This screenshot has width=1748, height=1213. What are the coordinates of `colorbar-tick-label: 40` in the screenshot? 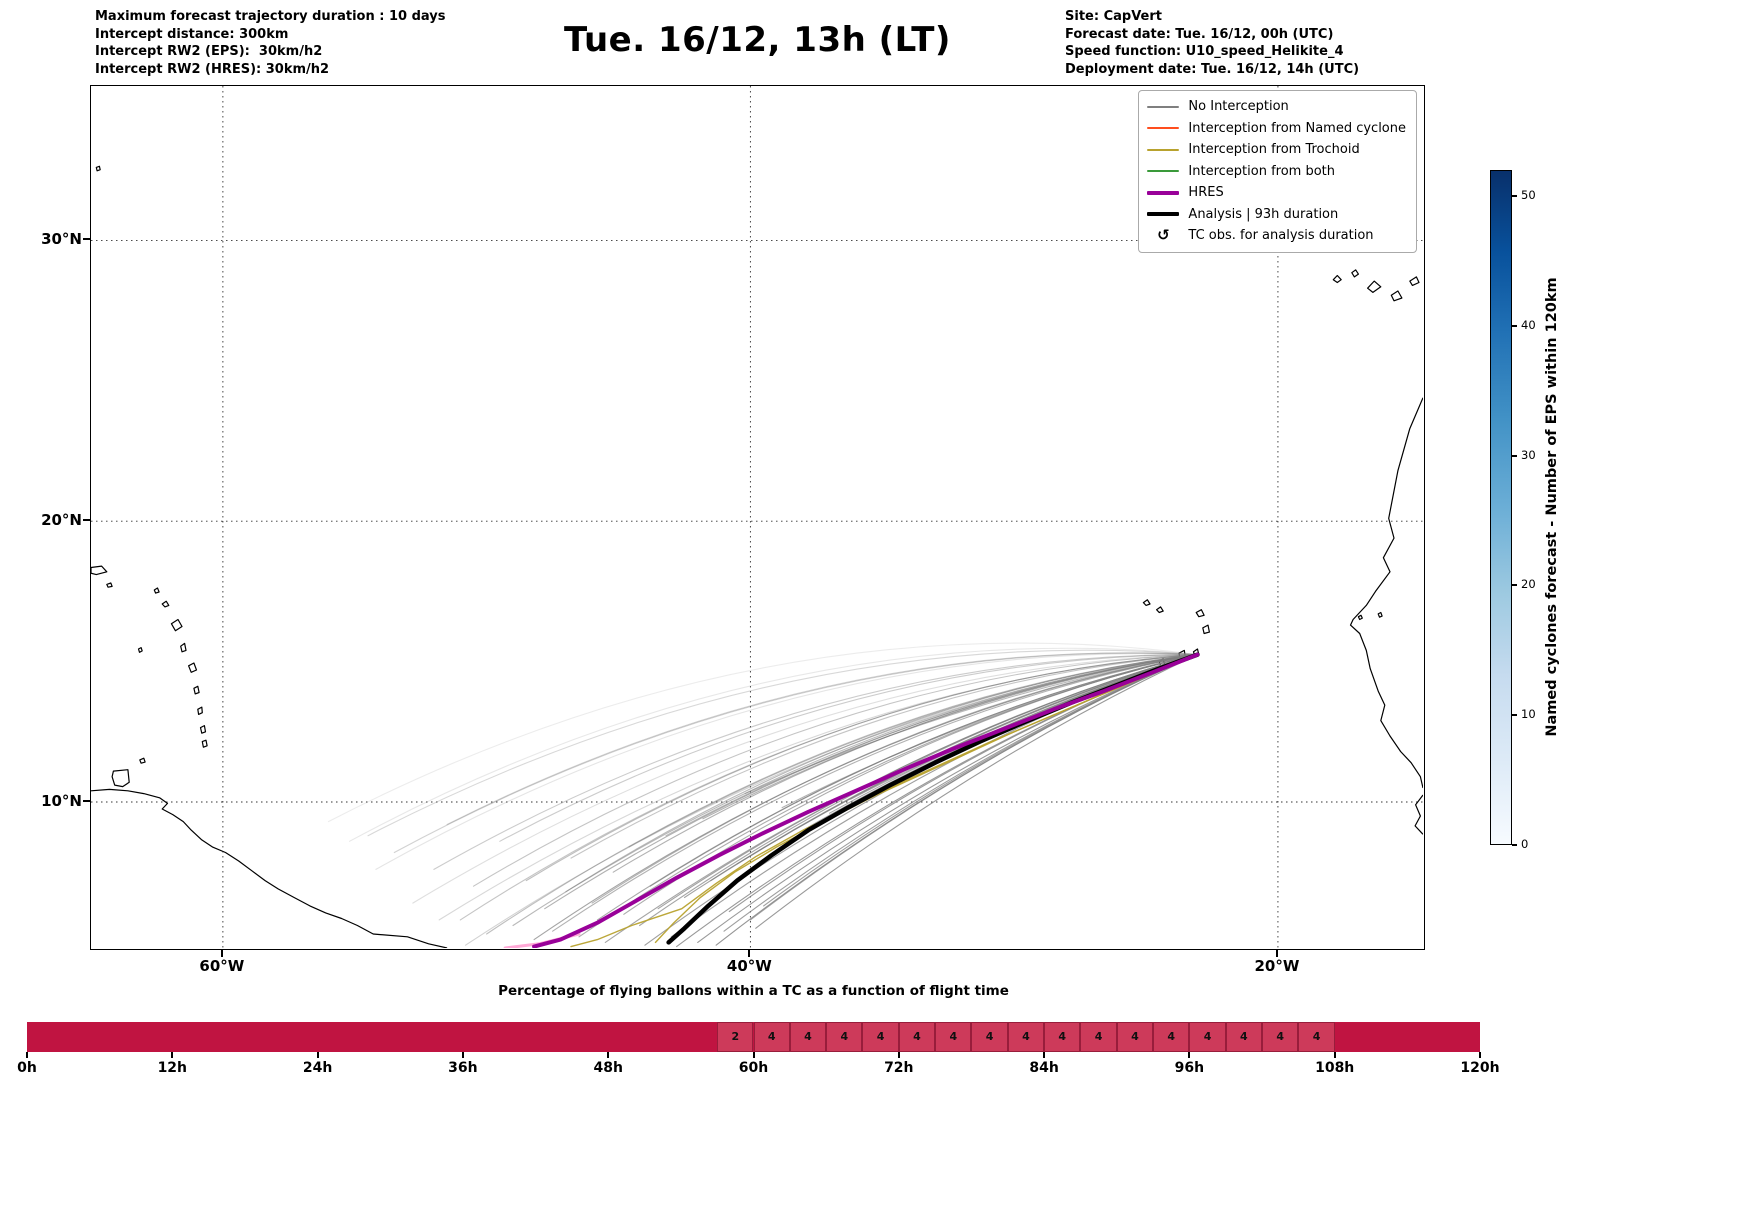 It's located at (1528, 324).